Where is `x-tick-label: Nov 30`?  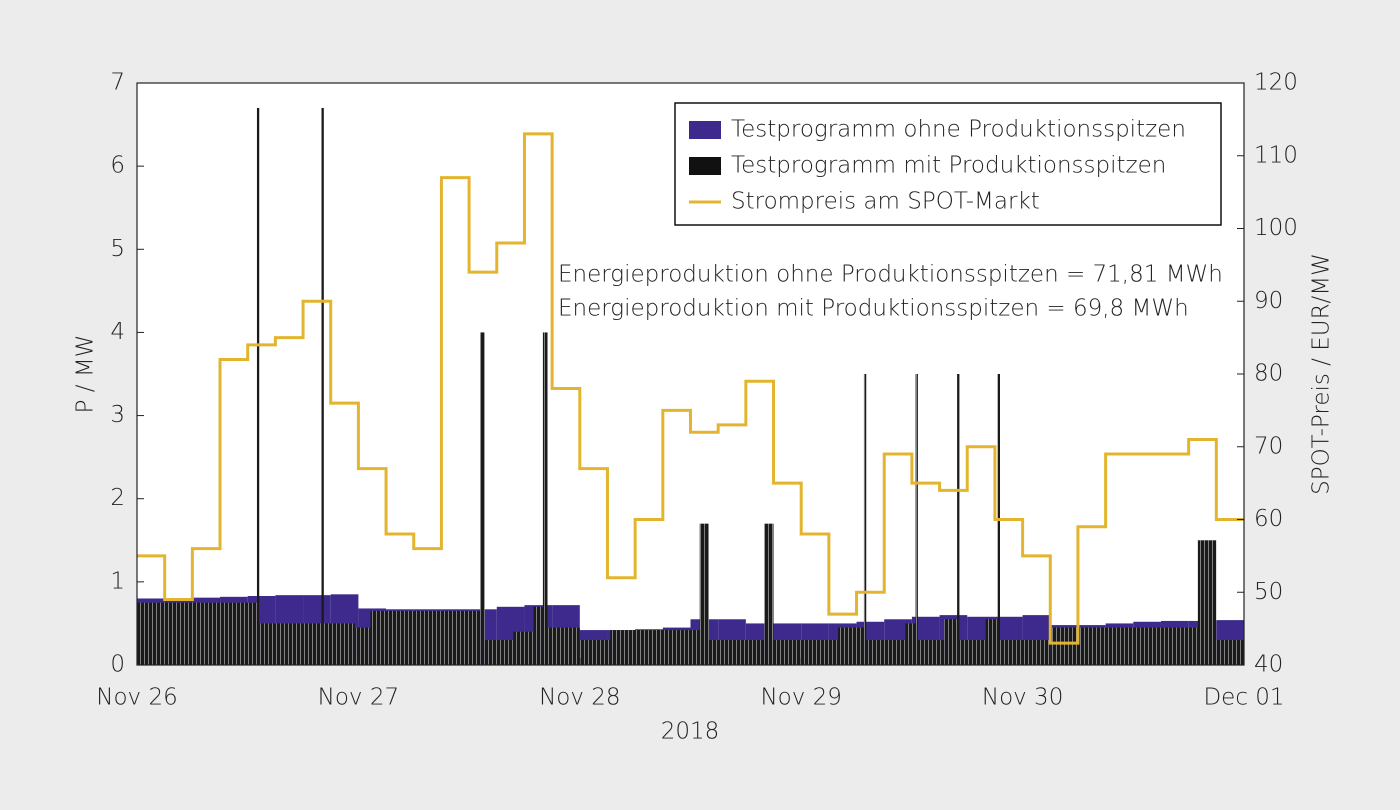
x-tick-label: Nov 30 is located at coordinates (1022, 698).